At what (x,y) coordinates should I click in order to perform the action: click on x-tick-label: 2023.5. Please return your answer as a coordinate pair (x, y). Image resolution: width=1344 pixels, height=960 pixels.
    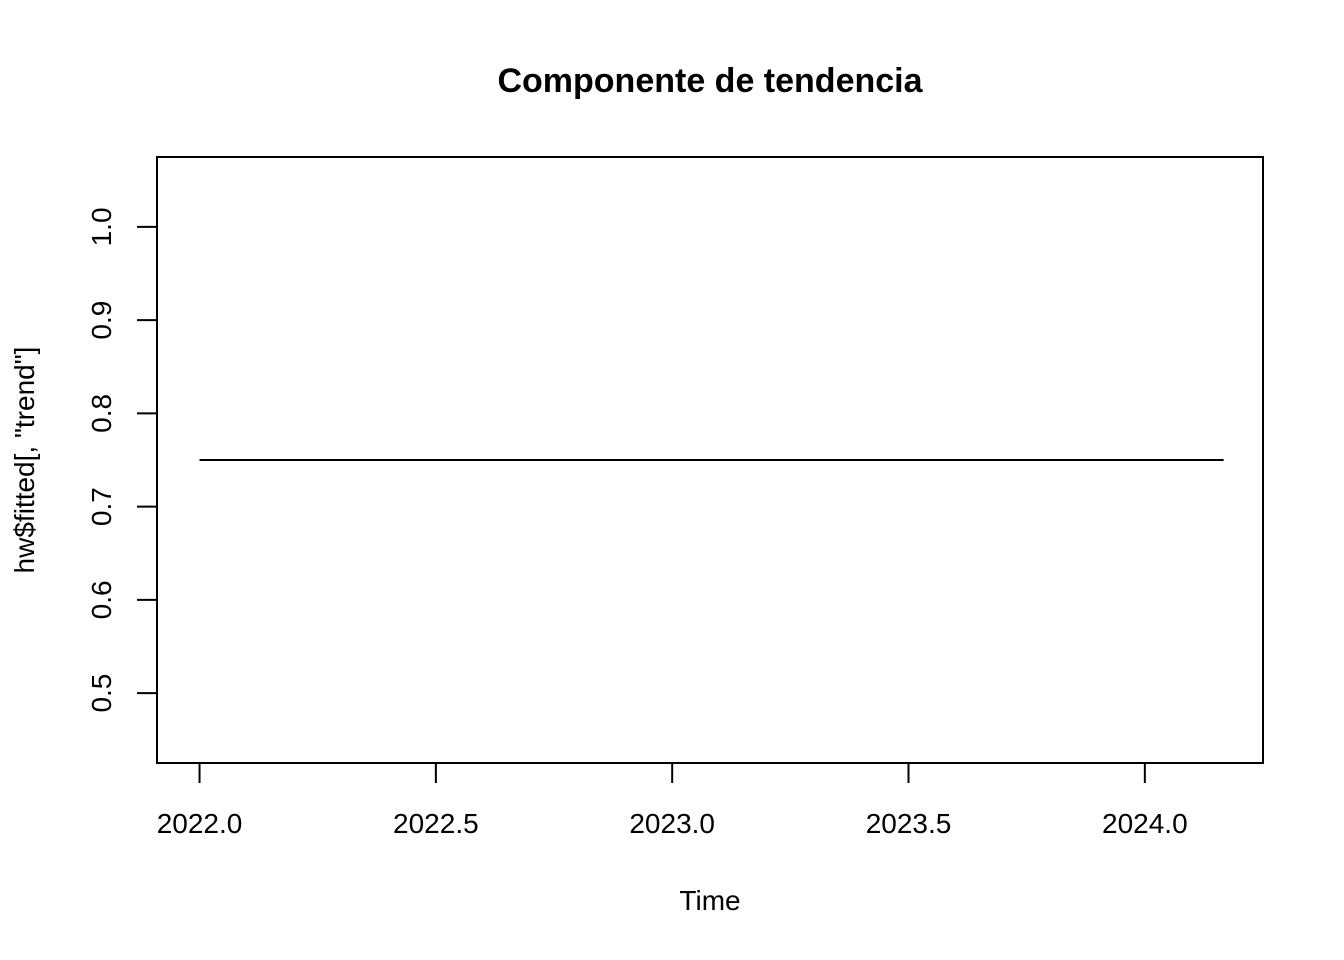
    Looking at the image, I should click on (909, 823).